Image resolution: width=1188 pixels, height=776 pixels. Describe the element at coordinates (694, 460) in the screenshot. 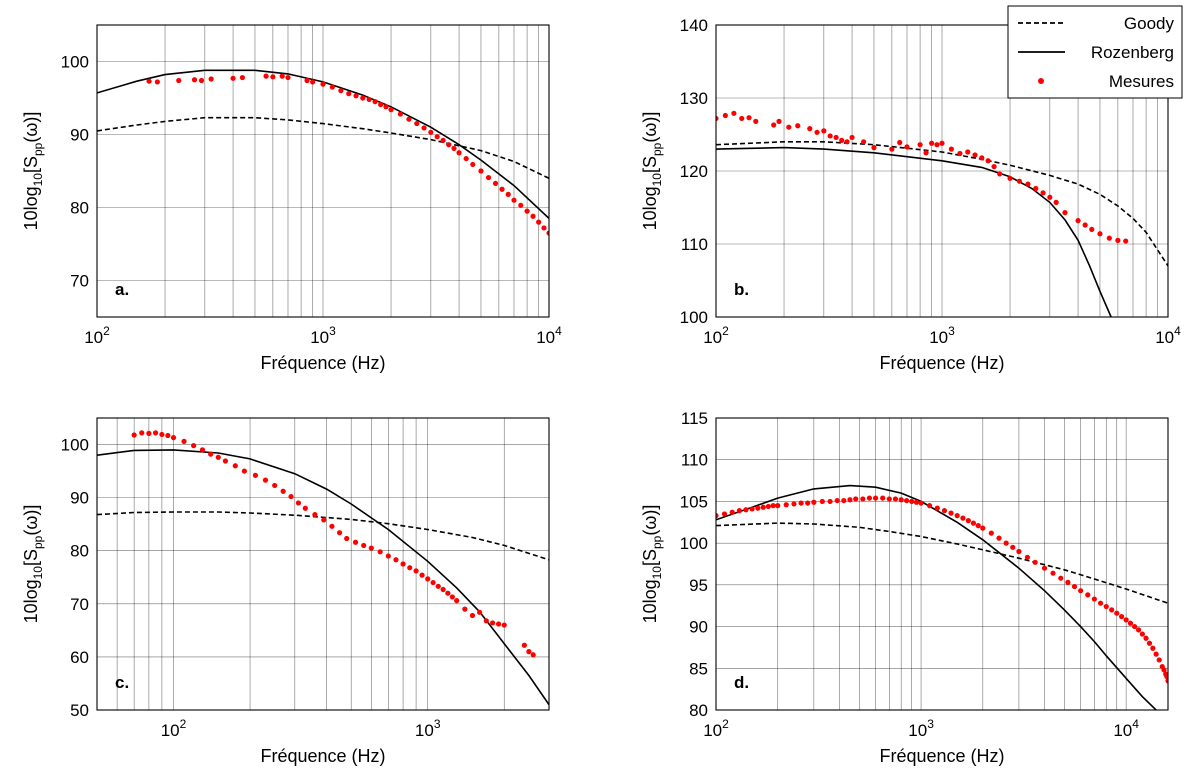

I see `y-tick-label: 110` at that location.